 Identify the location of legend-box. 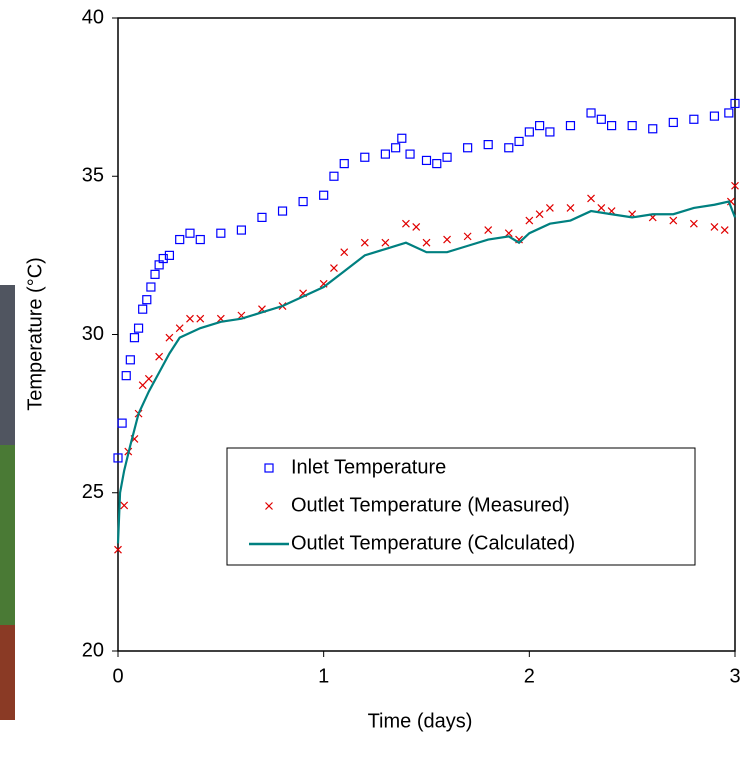
(461, 506).